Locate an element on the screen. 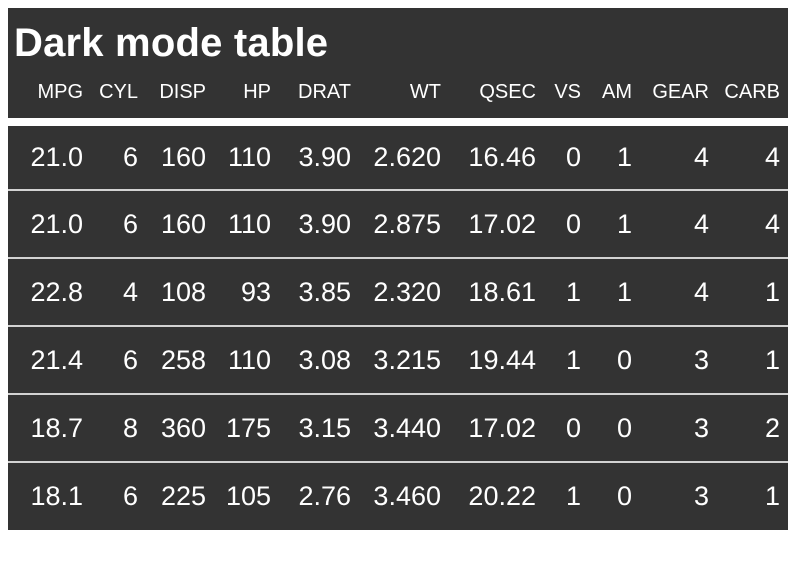 Image resolution: width=796 pixels, height=564 pixels. cell-wt: 2.875 is located at coordinates (408, 223).